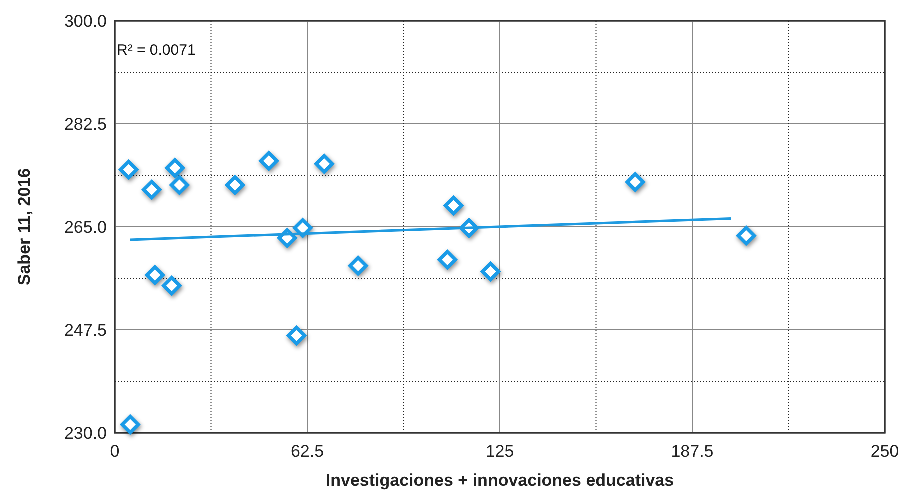  What do you see at coordinates (24, 227) in the screenshot?
I see `y-axis-title: Saber 11, 2016` at bounding box center [24, 227].